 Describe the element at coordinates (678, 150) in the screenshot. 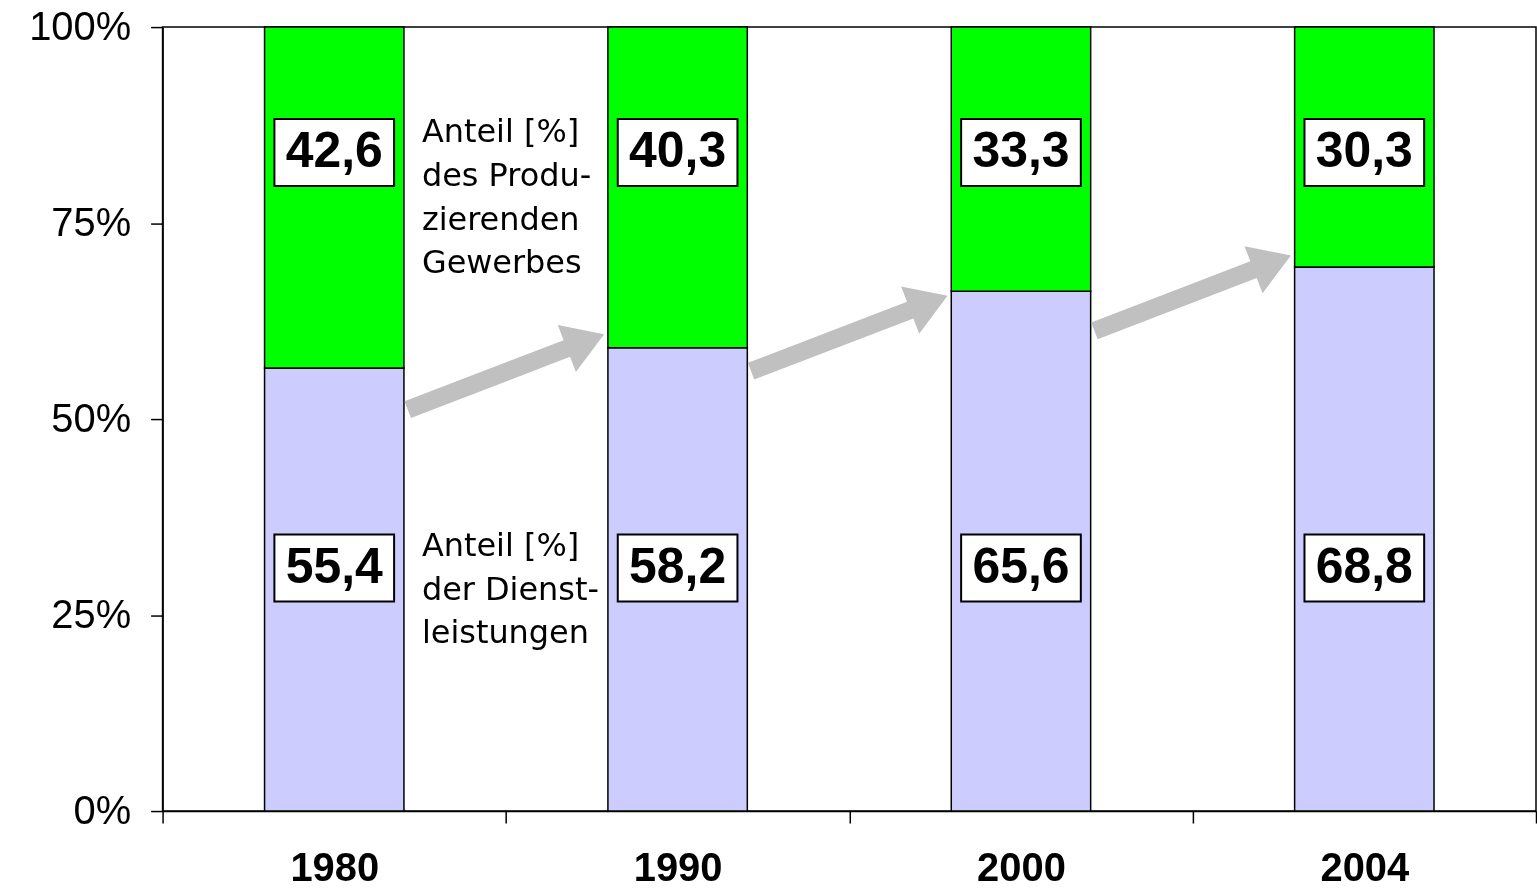

I see `annotation: 40,3` at that location.